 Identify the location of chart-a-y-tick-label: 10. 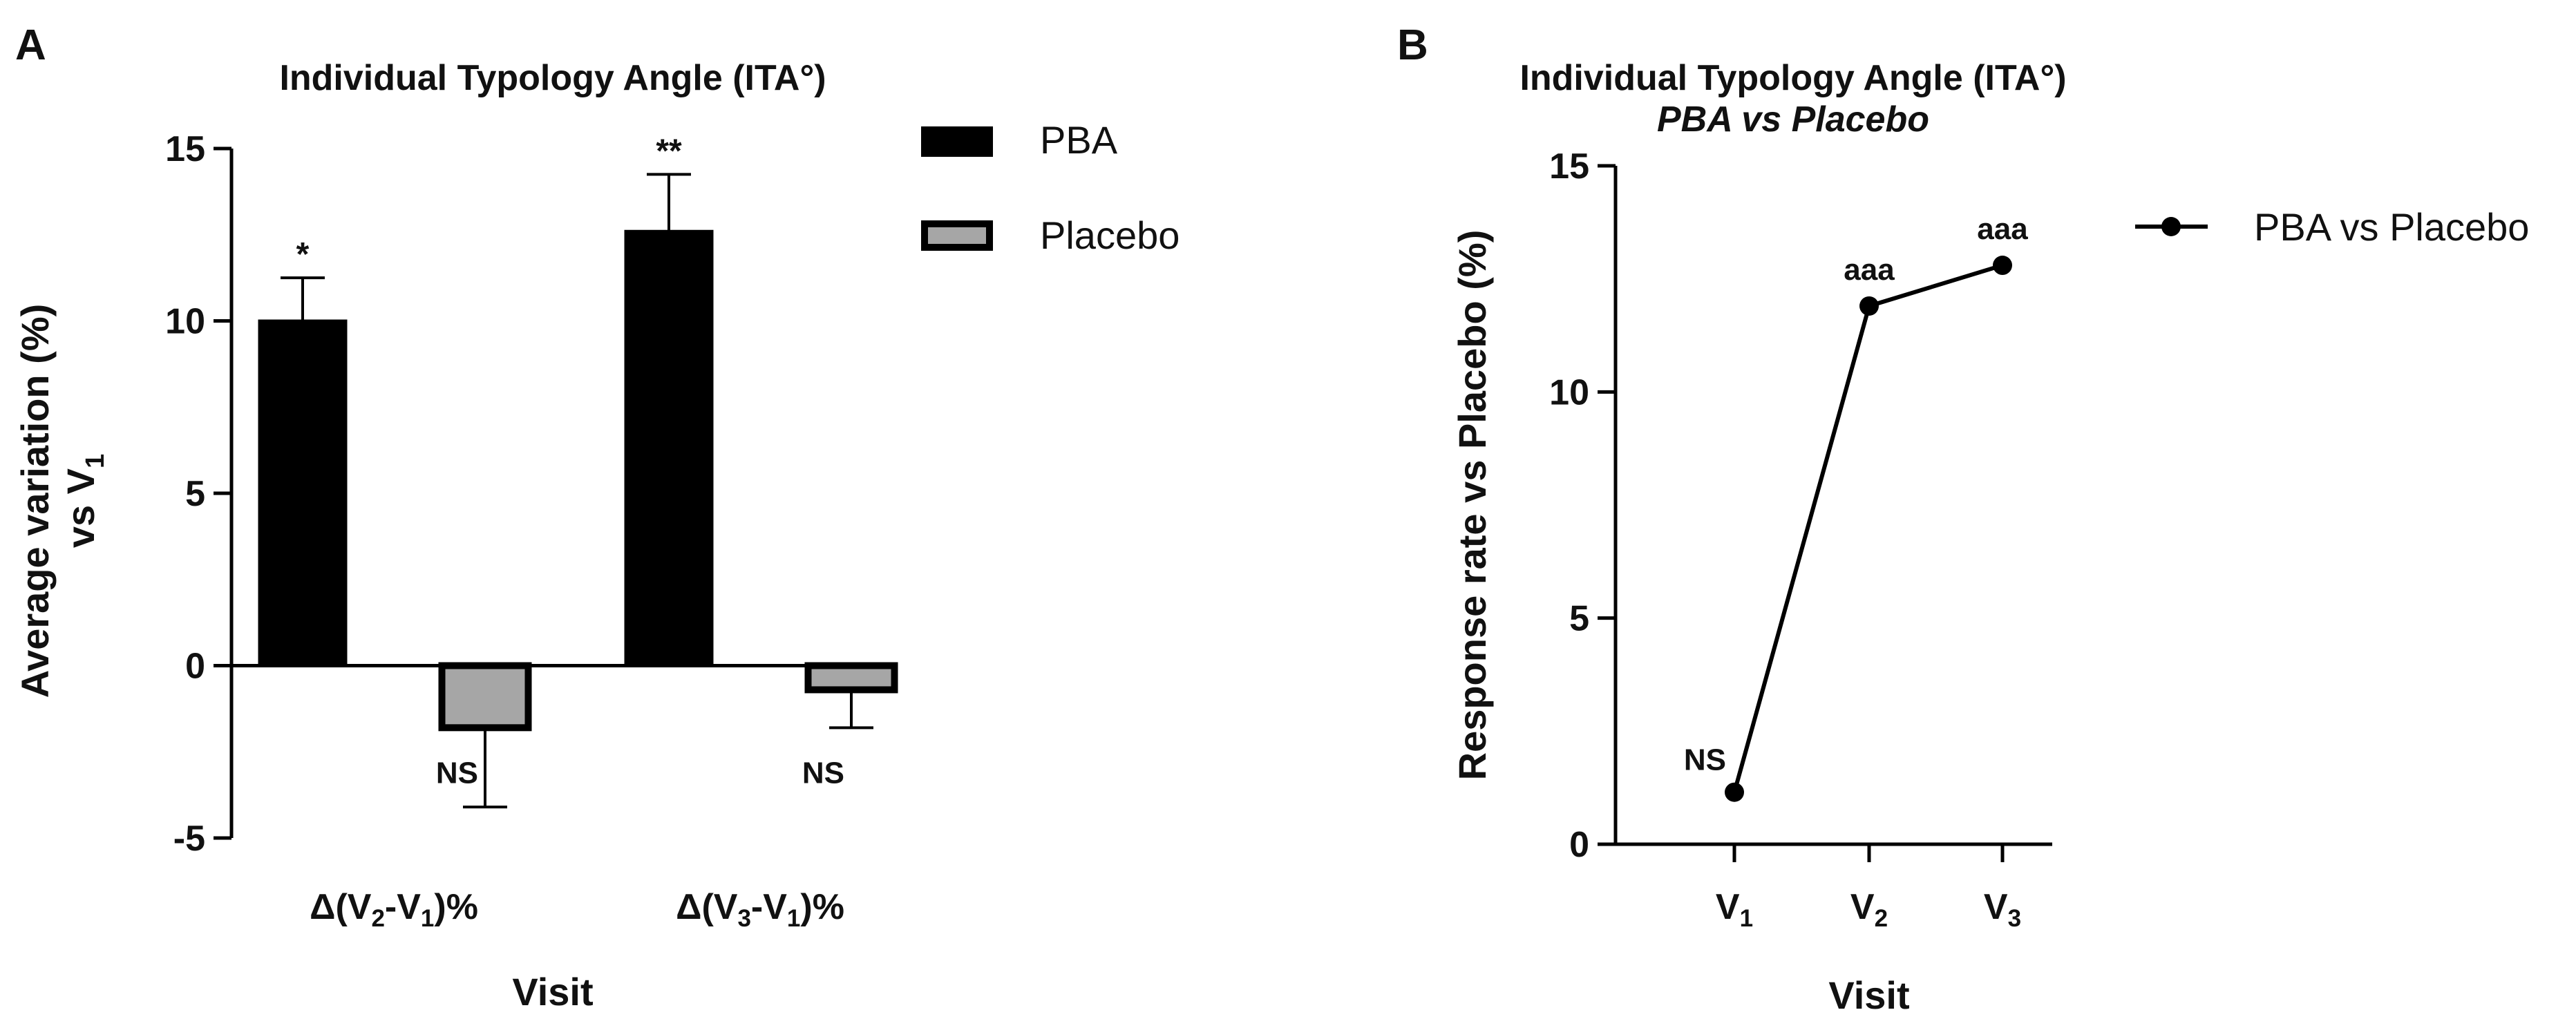
(185, 322).